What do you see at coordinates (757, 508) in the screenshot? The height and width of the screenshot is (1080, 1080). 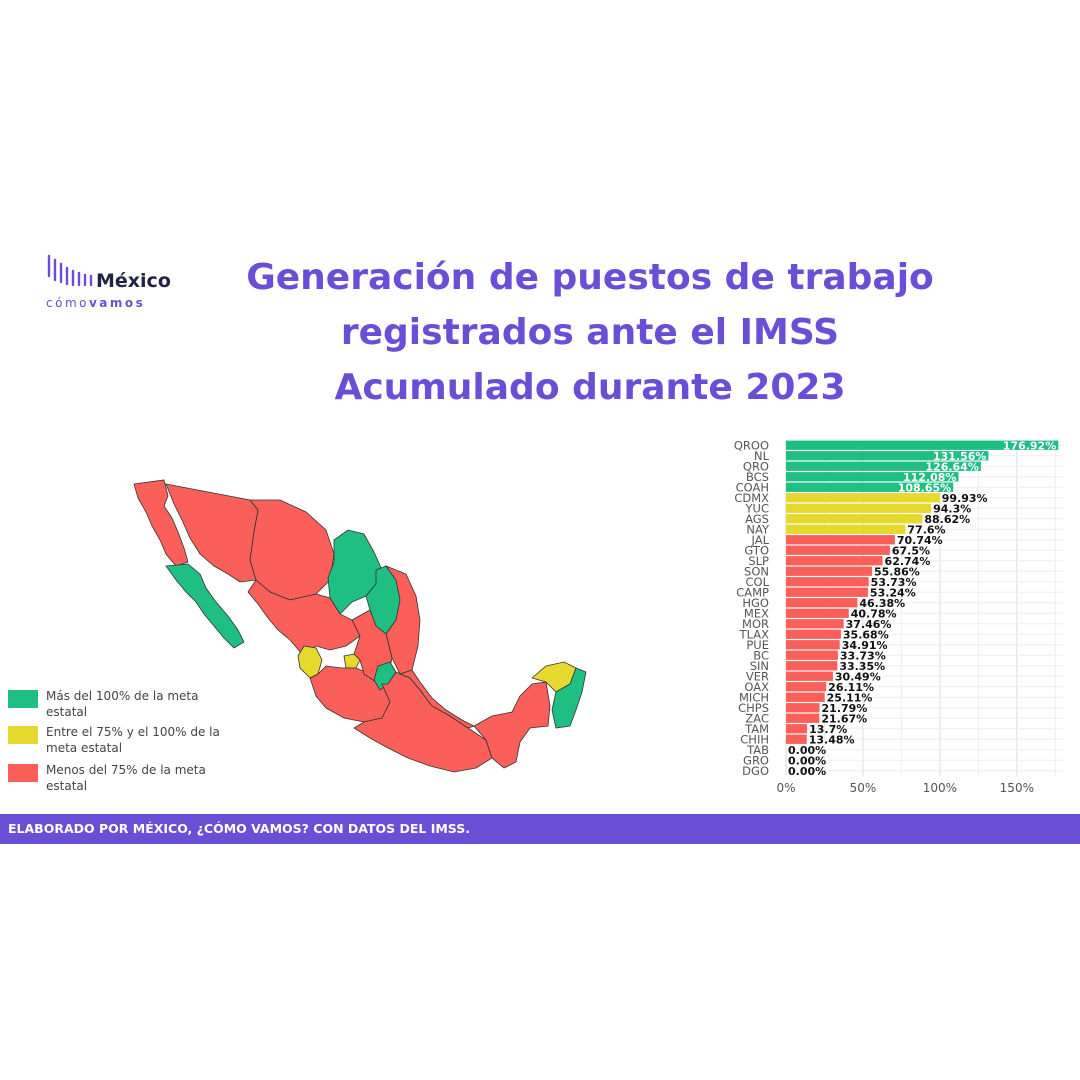 I see `y-tick-label: YUC` at bounding box center [757, 508].